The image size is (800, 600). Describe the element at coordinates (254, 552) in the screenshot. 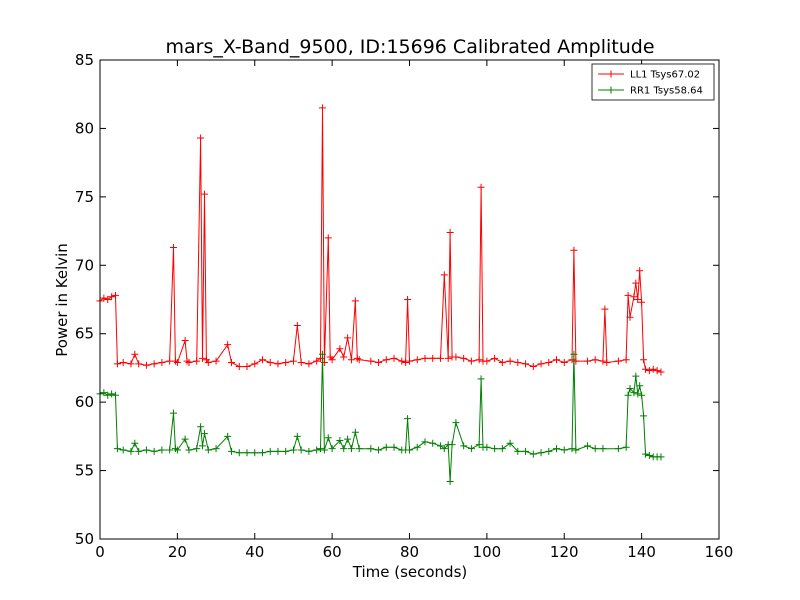

I see `x-tick-label: 40` at that location.